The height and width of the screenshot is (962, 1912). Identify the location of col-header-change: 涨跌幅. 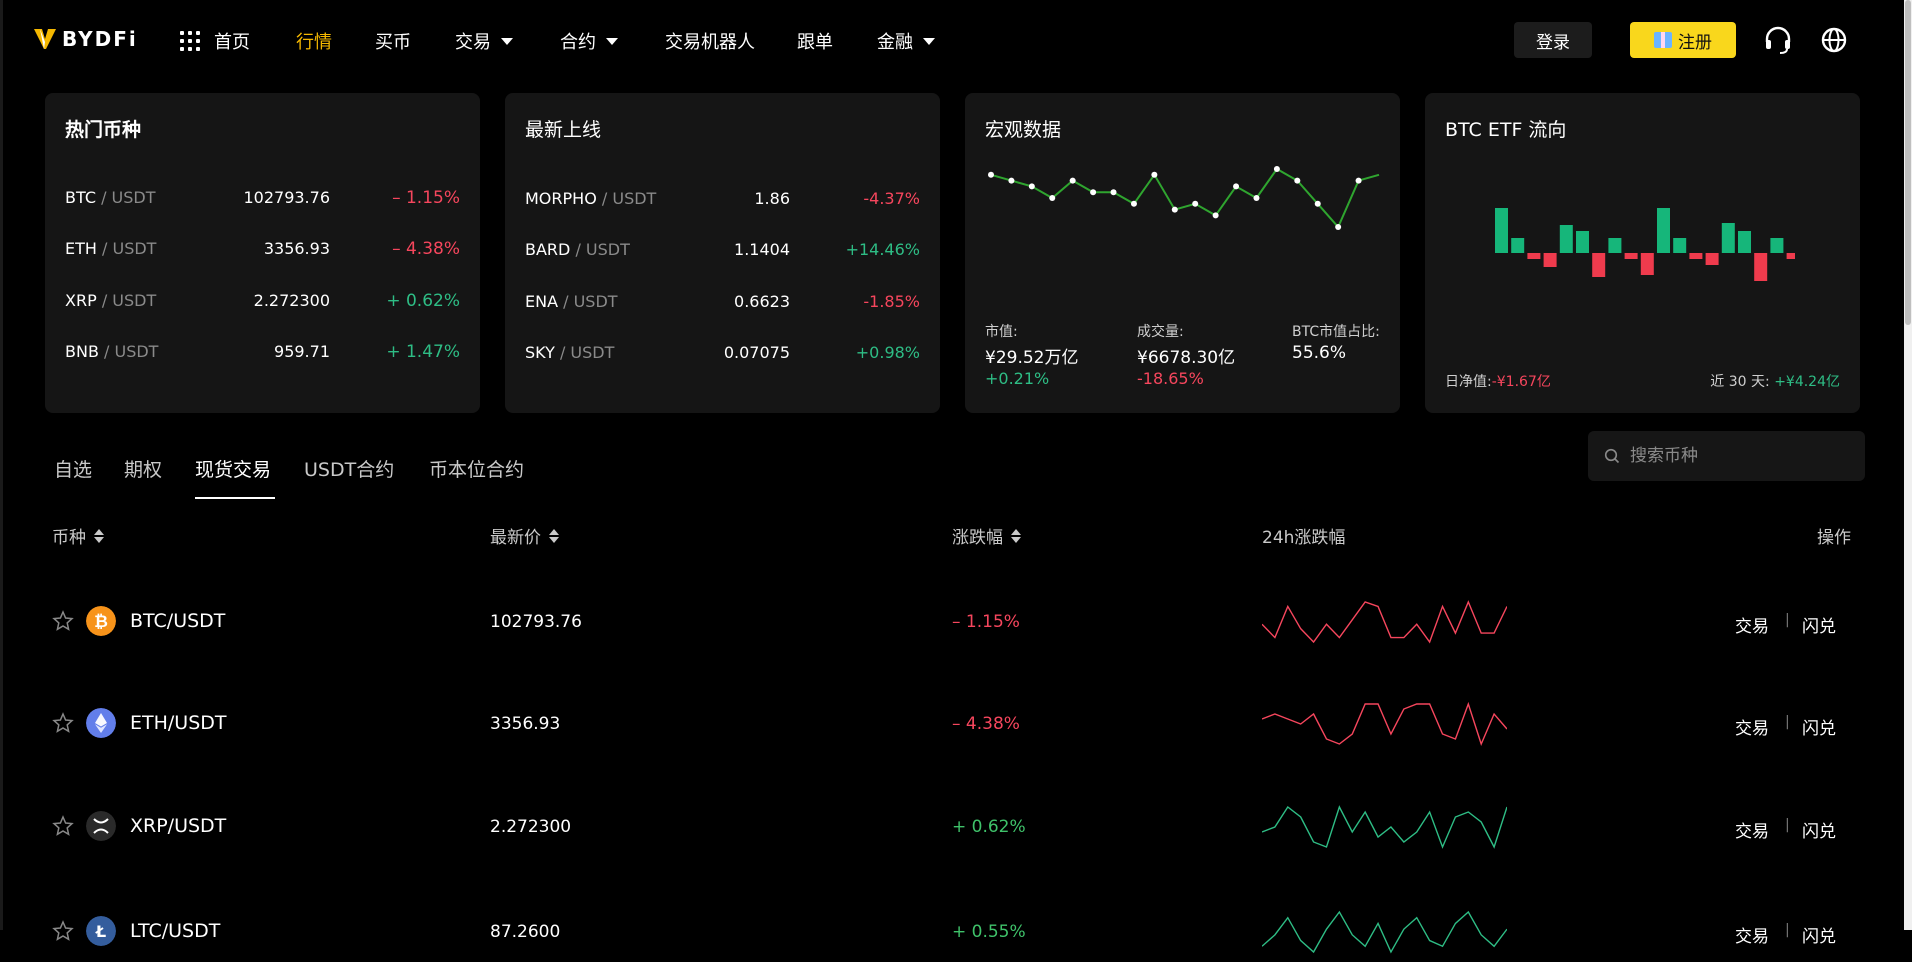
(986, 535).